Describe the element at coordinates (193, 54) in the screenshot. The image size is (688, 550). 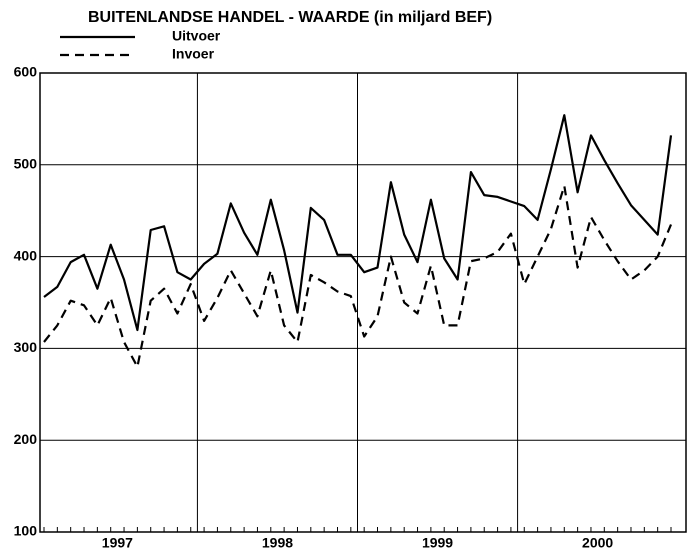
I see `legend-label: Invoer` at that location.